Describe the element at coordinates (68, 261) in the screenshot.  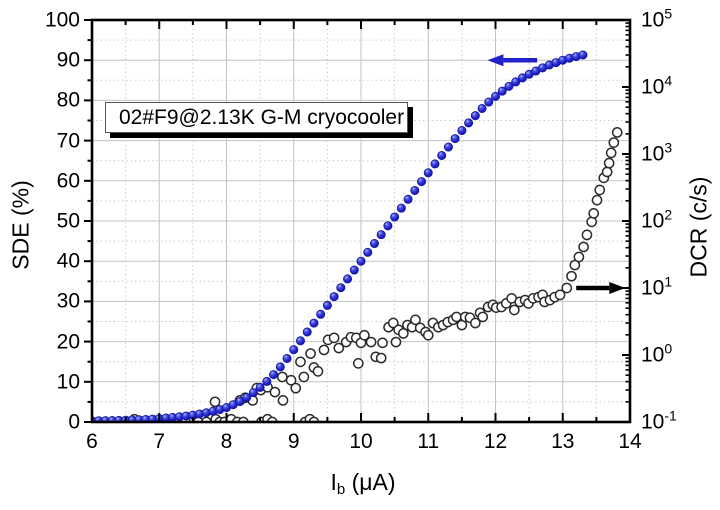
I see `y-left-tick-label: 40` at that location.